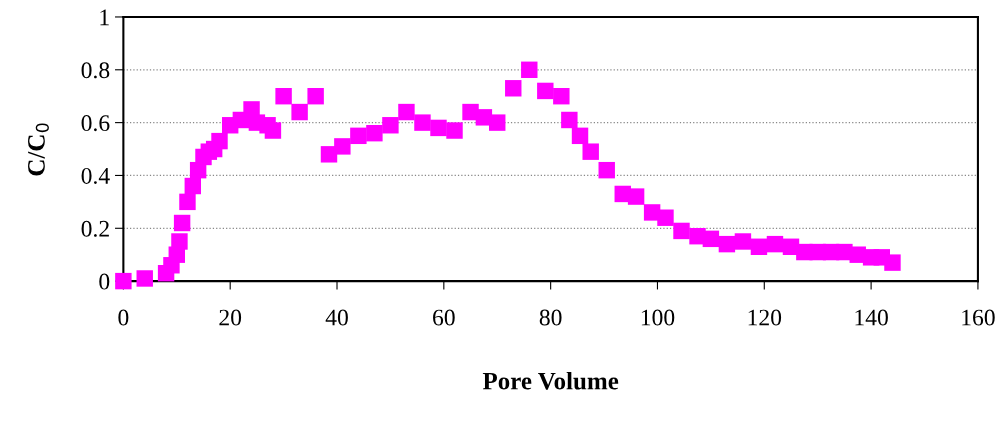  Describe the element at coordinates (38, 149) in the screenshot. I see `y-axis-title: C/C$_{0}$` at that location.